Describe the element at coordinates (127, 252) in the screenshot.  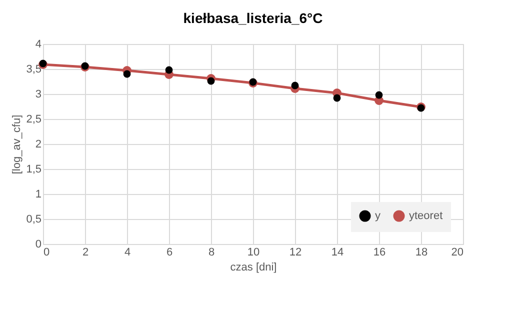
I see `x-tick-label: 4` at that location.